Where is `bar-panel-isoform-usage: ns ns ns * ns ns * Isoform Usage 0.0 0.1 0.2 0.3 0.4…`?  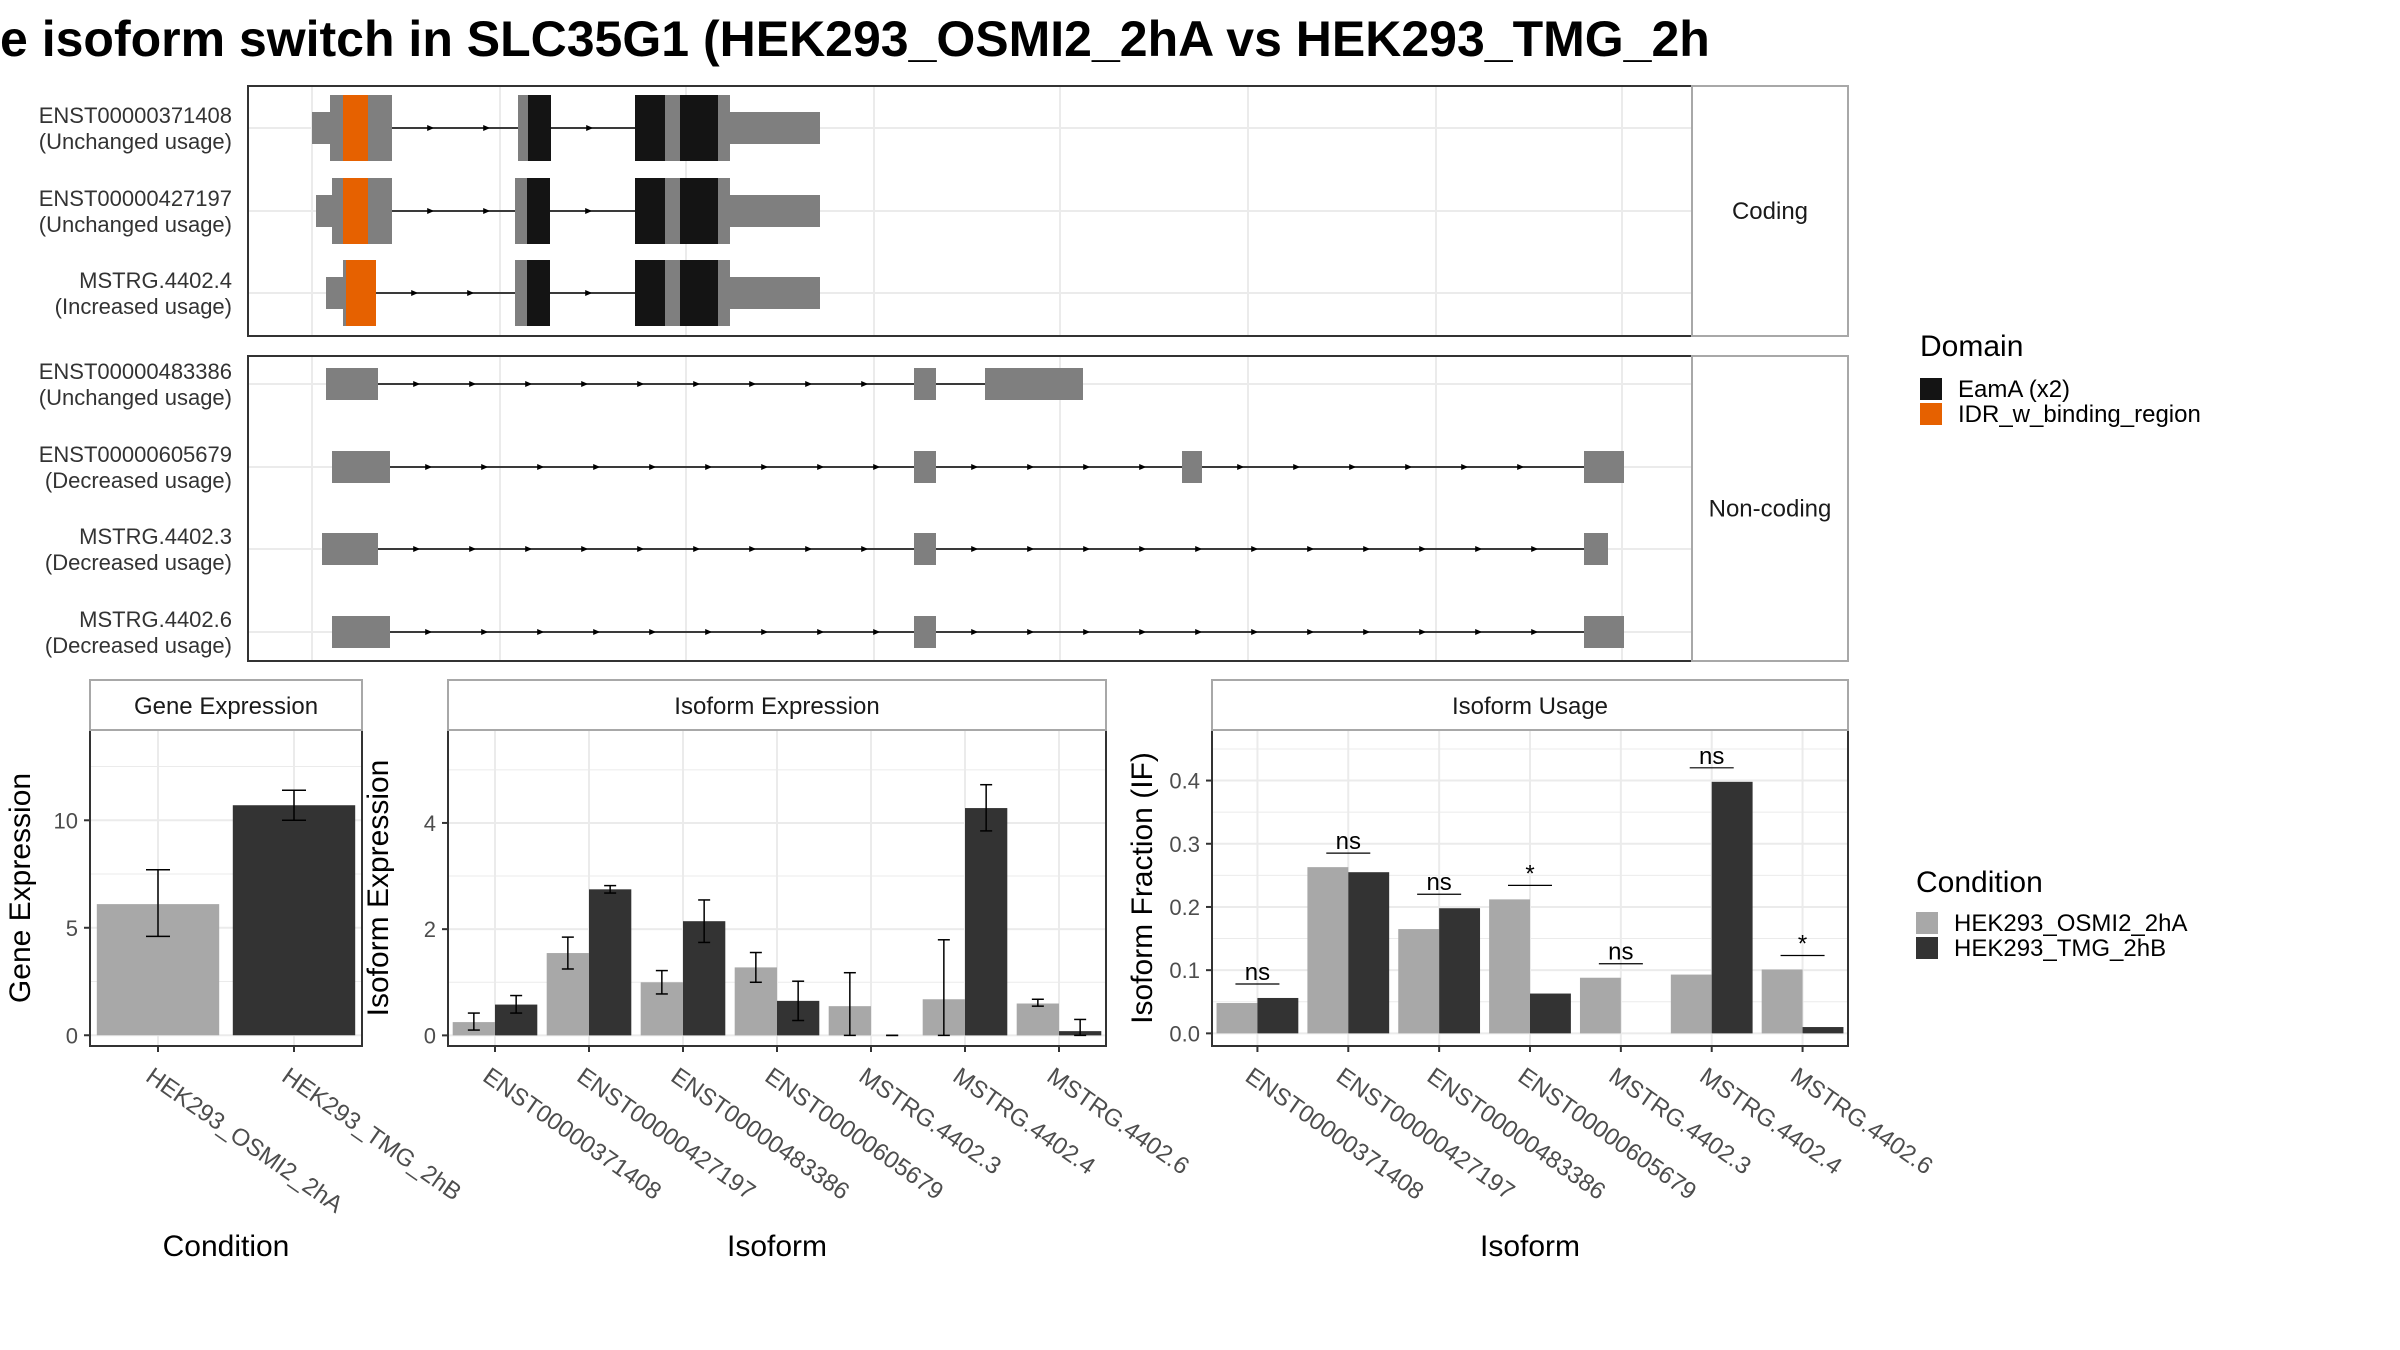
bar-panel-isoform-usage: ns ns ns * ns ns * Isoform Usage 0.0 0.1 0.2 0.3 0.4… is located at coordinates (1532, 971).